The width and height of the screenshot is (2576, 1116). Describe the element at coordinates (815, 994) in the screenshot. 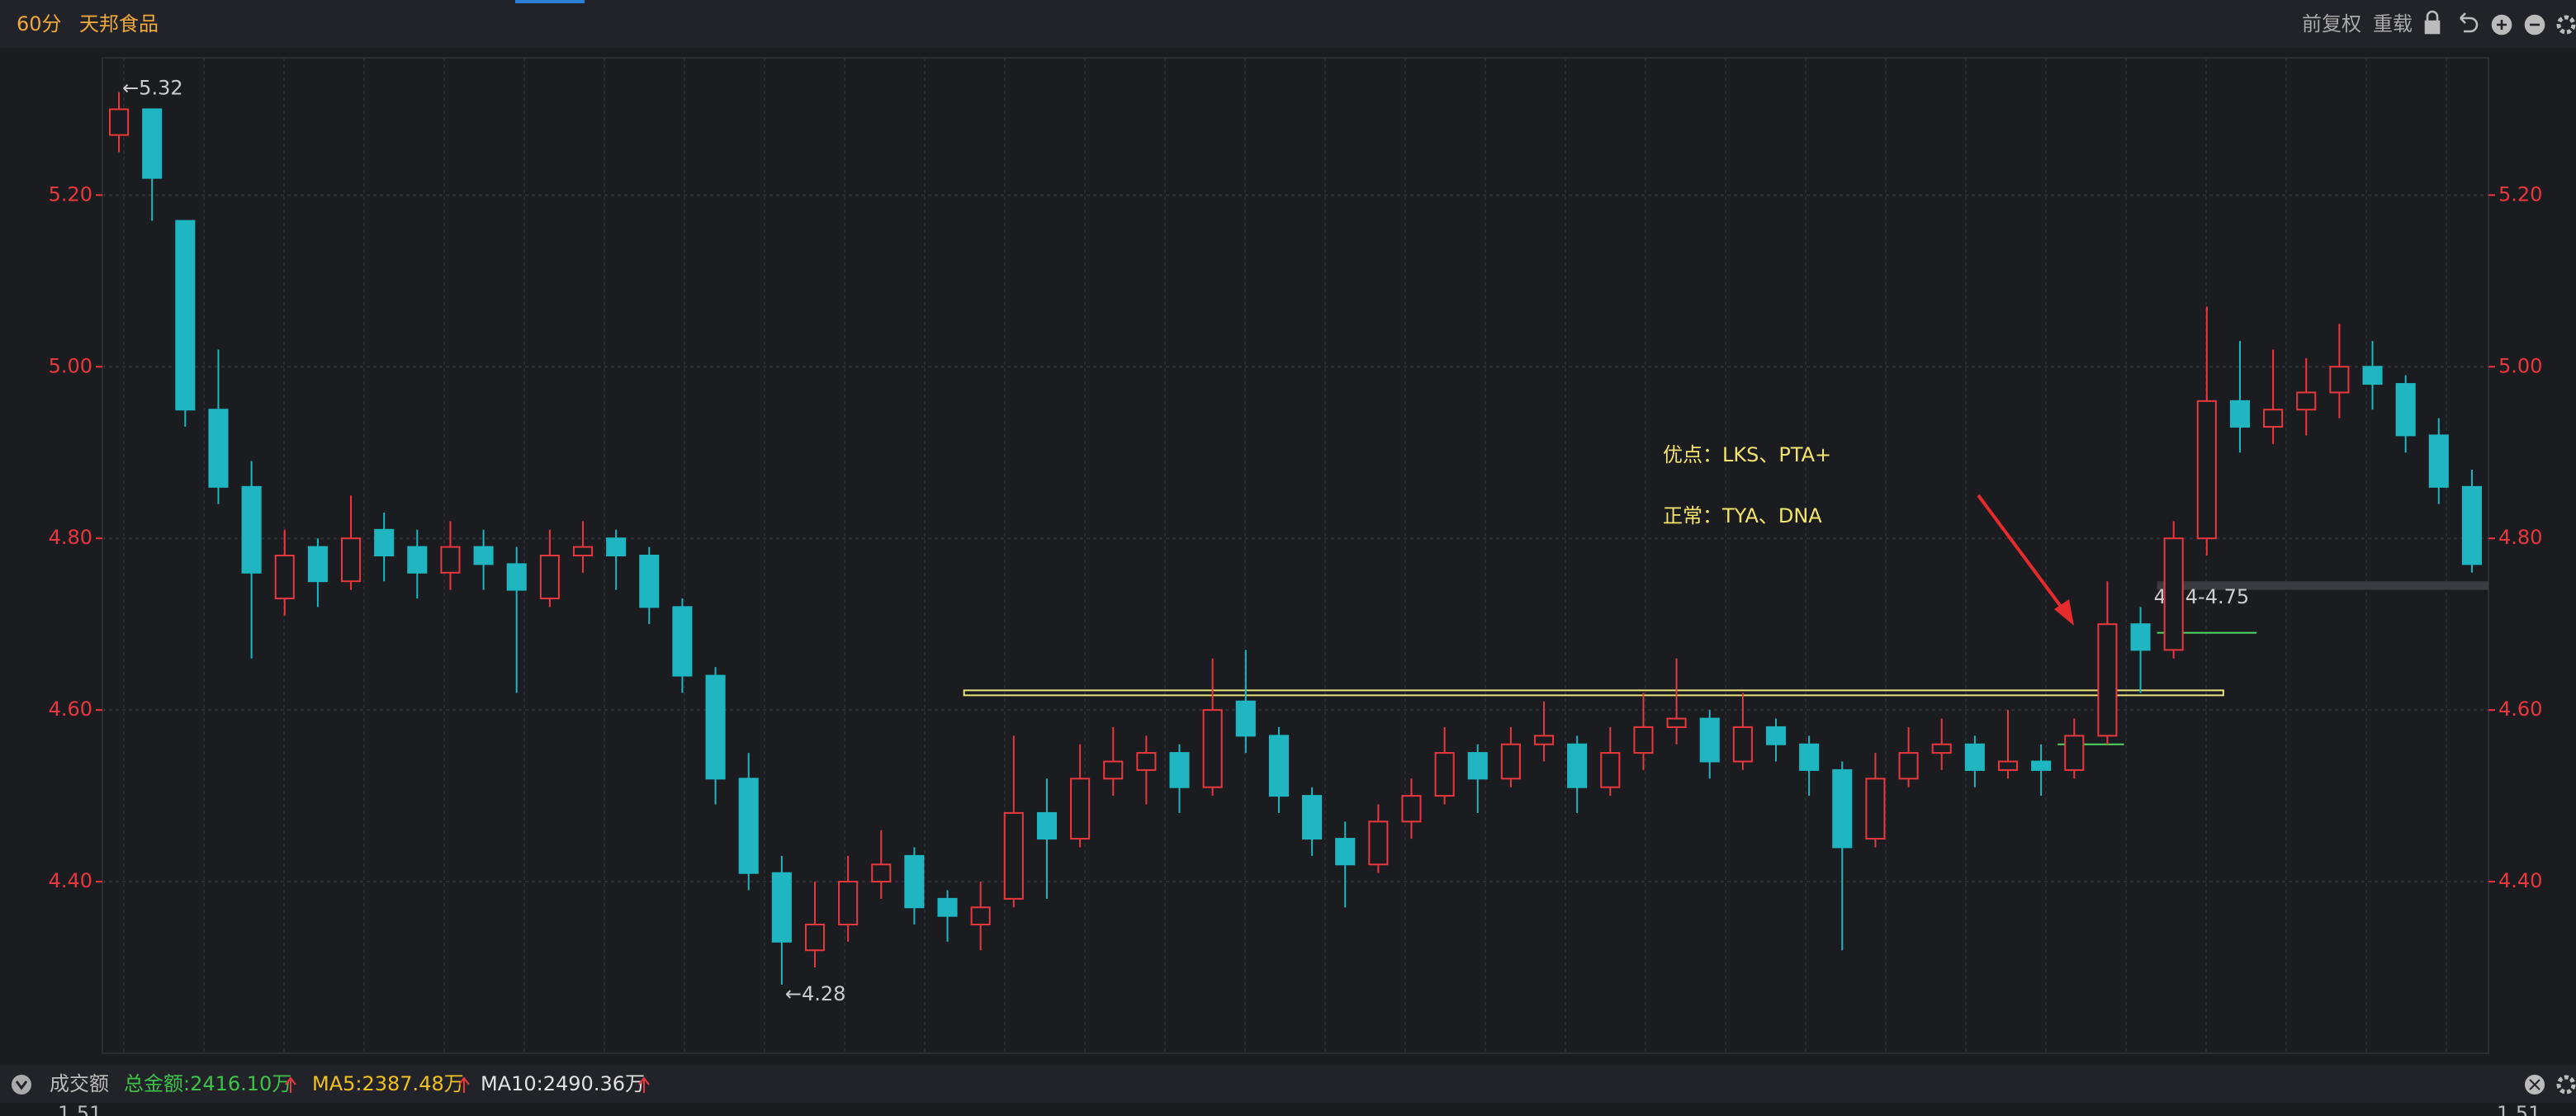

I see `low-label: ←4.28` at that location.